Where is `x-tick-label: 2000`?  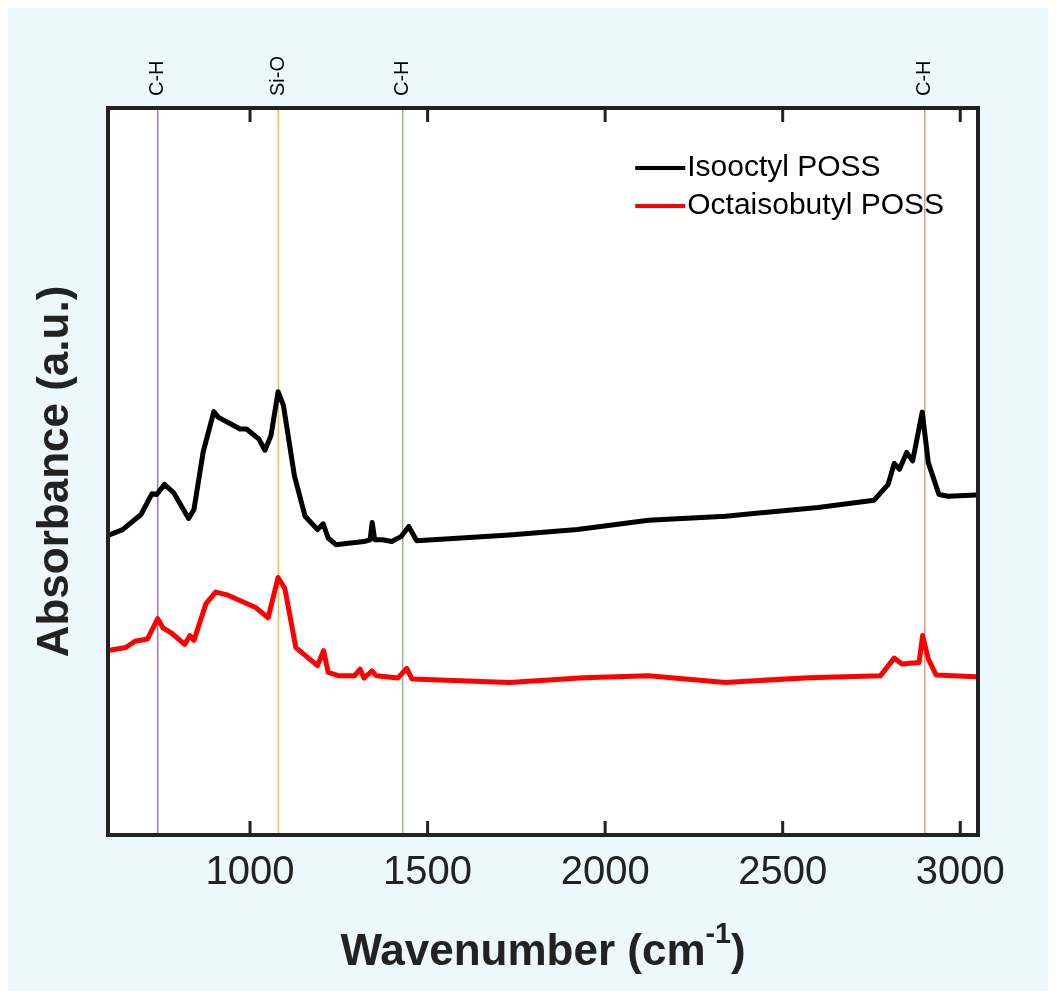
x-tick-label: 2000 is located at coordinates (605, 870).